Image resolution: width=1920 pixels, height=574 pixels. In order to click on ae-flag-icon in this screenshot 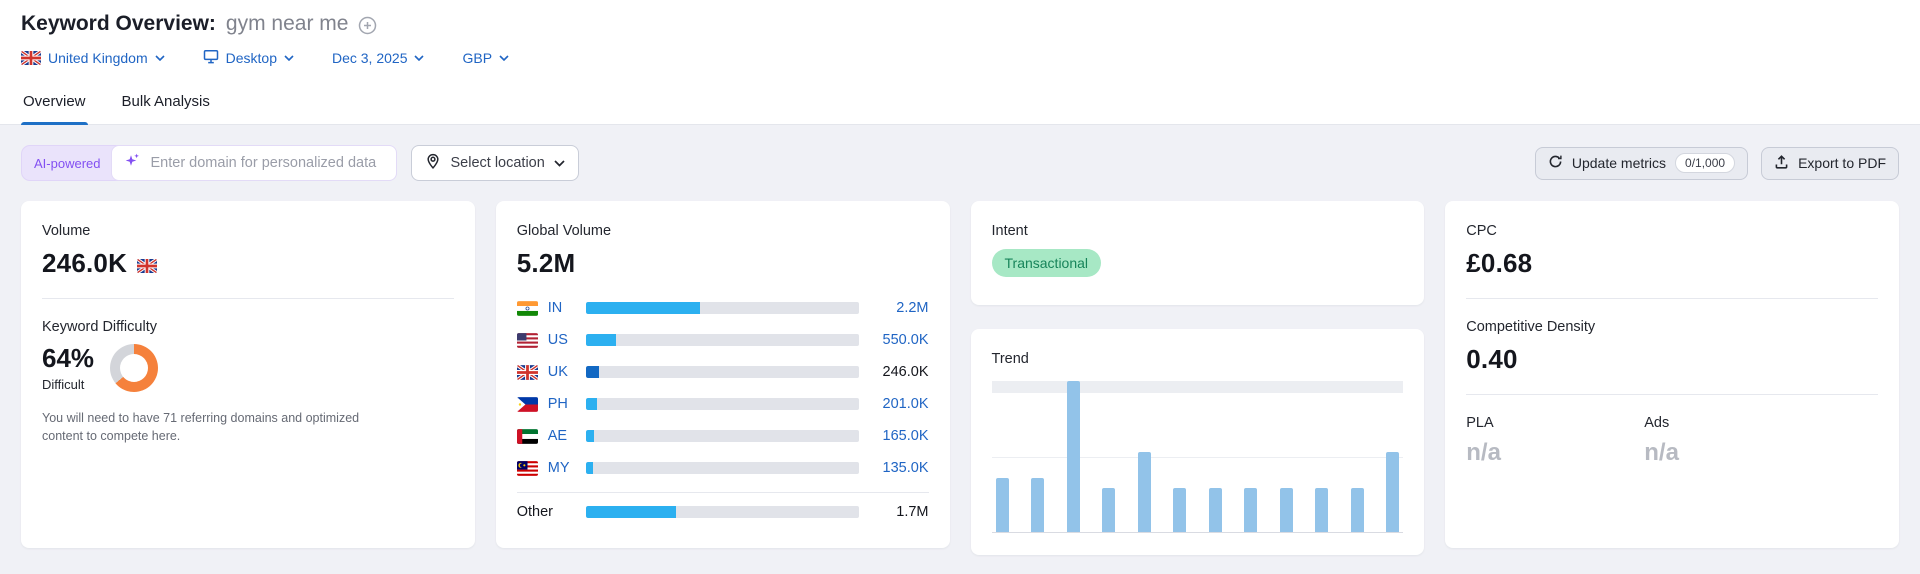, I will do `click(527, 436)`.